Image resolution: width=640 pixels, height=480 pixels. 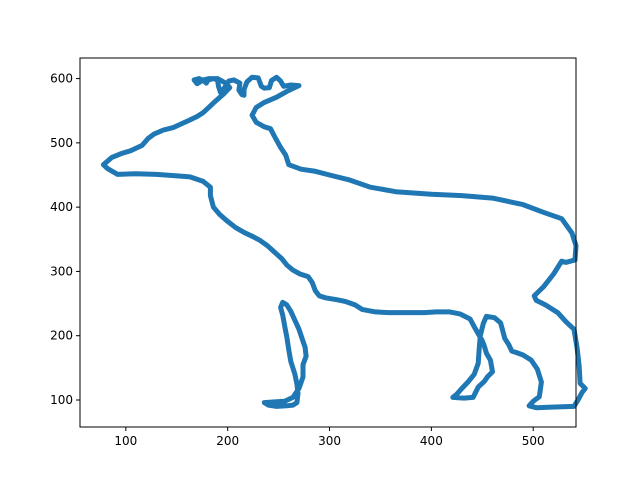 What do you see at coordinates (533, 441) in the screenshot?
I see `x-tick-label: 500` at bounding box center [533, 441].